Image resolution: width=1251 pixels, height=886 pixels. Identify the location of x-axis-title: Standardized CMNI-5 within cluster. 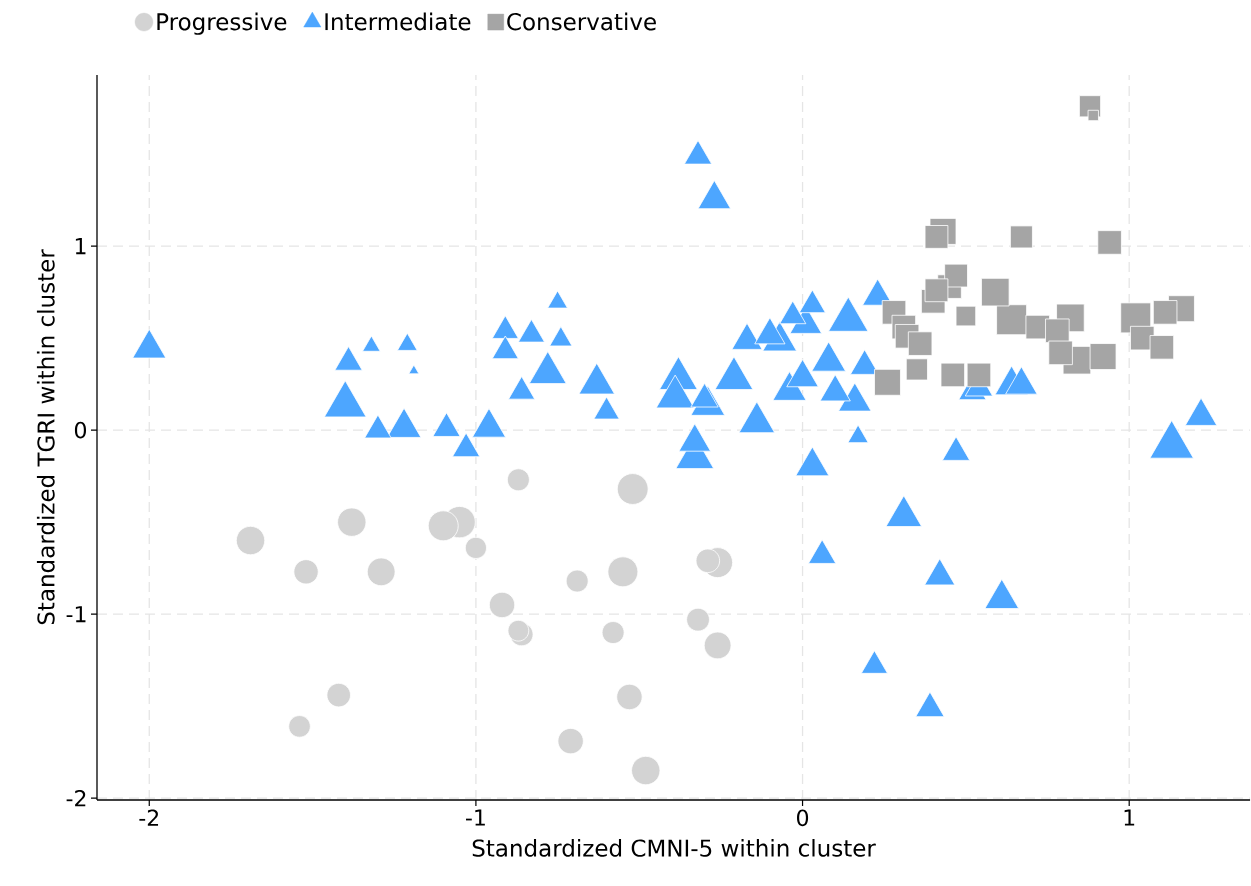
(674, 848).